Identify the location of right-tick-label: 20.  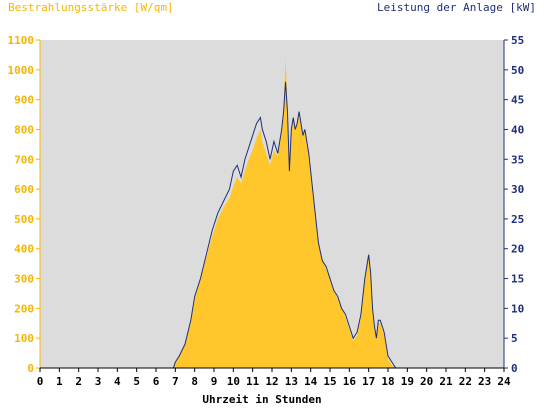
(517, 249).